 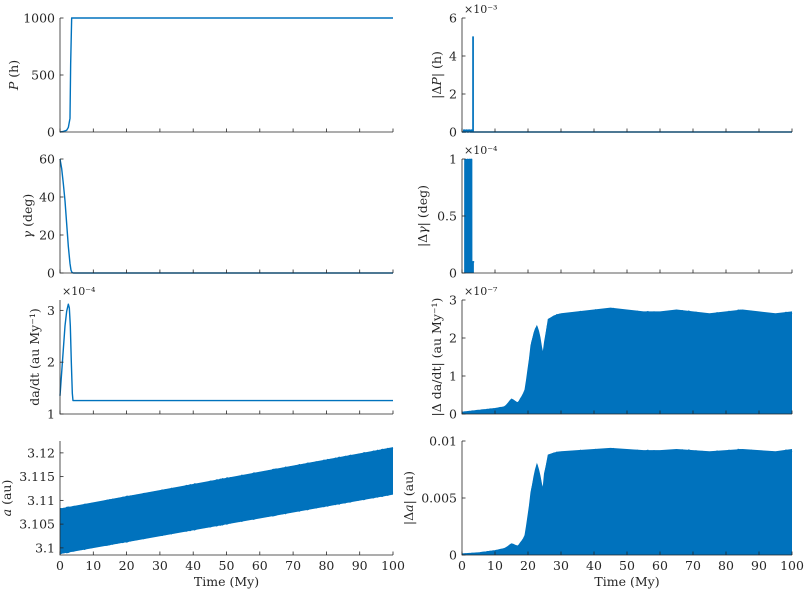 I want to click on y-axis-label-dadt: da/dt (au My⁻¹), so click(x=34, y=356).